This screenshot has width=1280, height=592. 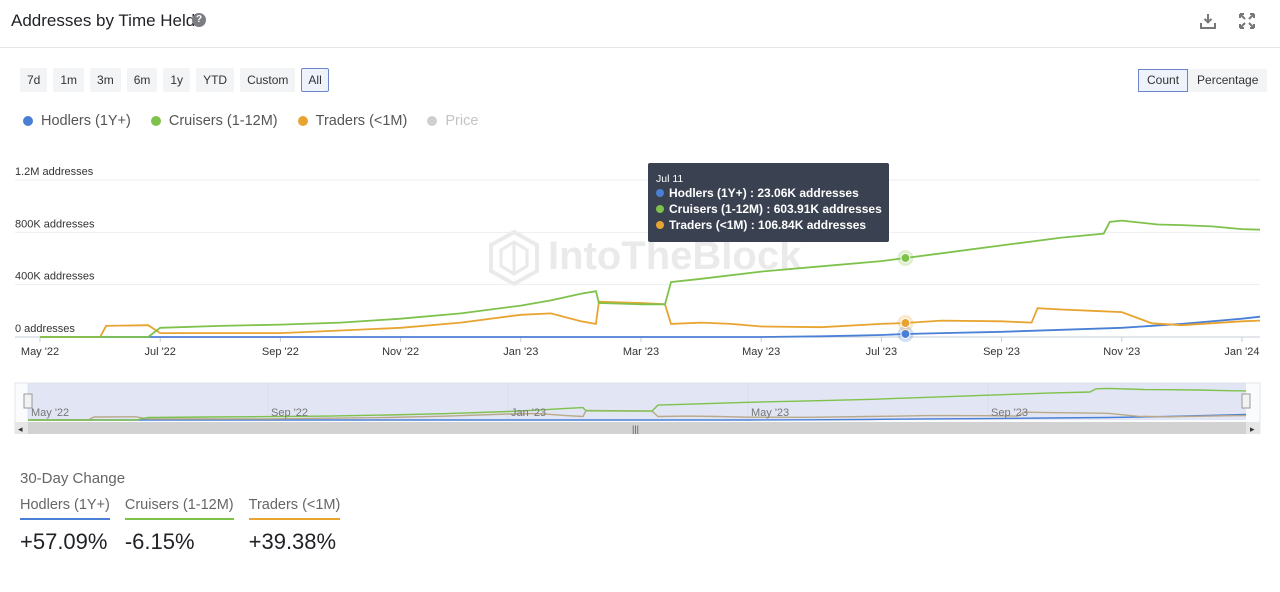 What do you see at coordinates (650, 326) in the screenshot?
I see `series-line-hodlers` at bounding box center [650, 326].